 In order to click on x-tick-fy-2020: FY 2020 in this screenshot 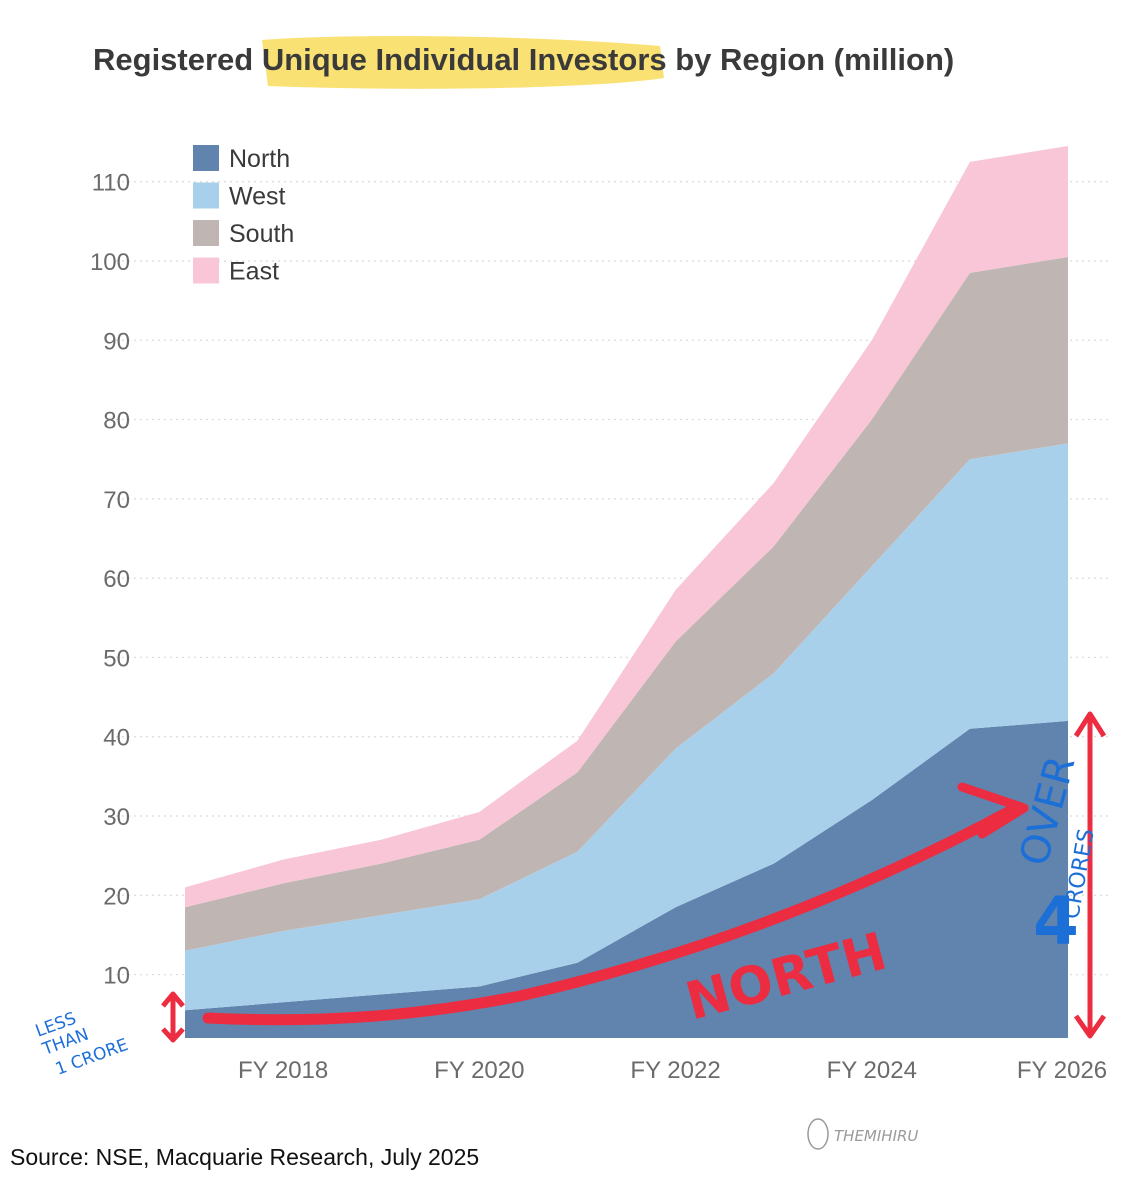, I will do `click(479, 1070)`.